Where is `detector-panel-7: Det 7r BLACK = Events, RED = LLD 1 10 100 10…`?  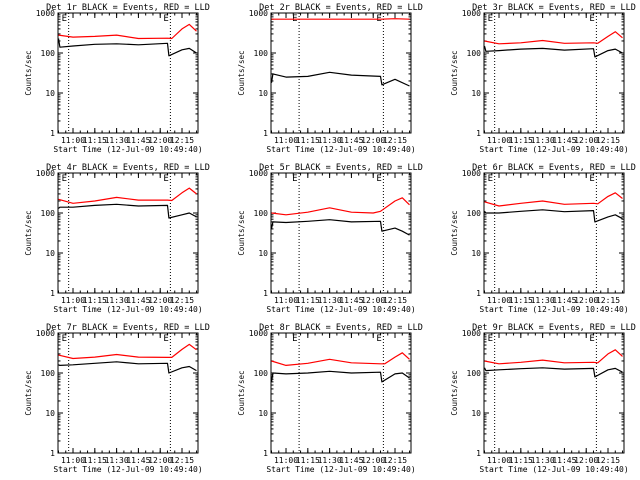 detector-panel-7: Det 7r BLACK = Events, RED = LLD 1 10 100 10… is located at coordinates (117, 398).